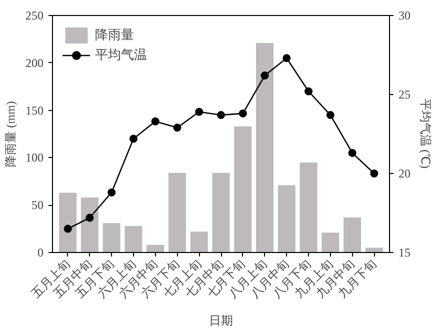 Image resolution: width=435 pixels, height=330 pixels. Describe the element at coordinates (38, 205) in the screenshot. I see `y-tick-label: 50` at that location.